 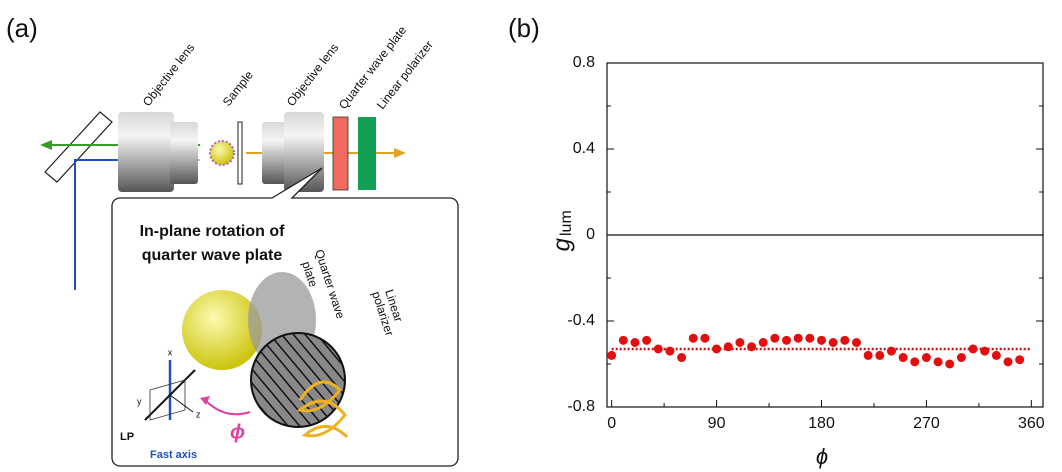 What do you see at coordinates (198, 414) in the screenshot?
I see `axis-glyph-label: z` at bounding box center [198, 414].